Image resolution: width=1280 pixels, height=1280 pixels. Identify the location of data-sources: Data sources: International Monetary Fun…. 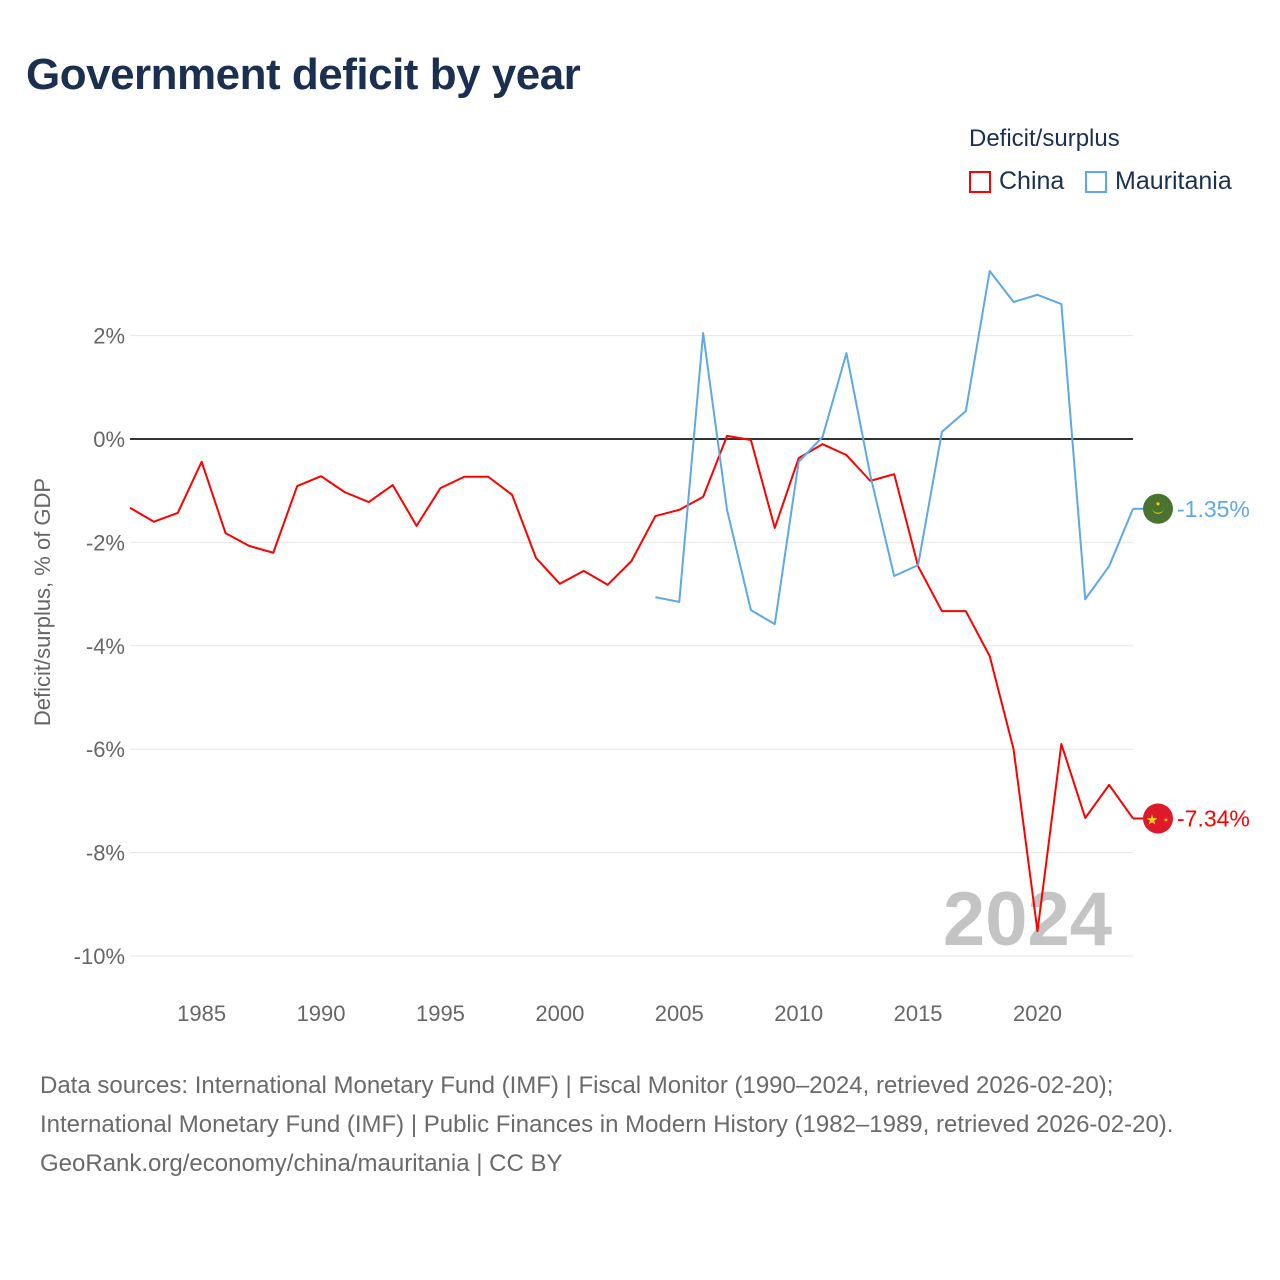
(607, 1105).